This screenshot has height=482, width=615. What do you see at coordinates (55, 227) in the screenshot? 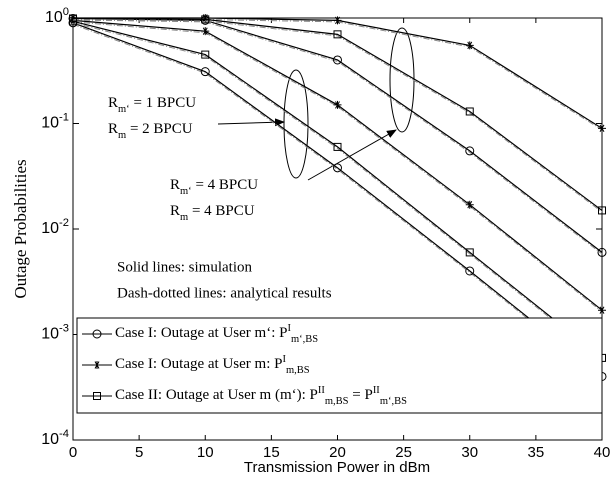
I see `y-tick-label: 10⁻²` at bounding box center [55, 227].